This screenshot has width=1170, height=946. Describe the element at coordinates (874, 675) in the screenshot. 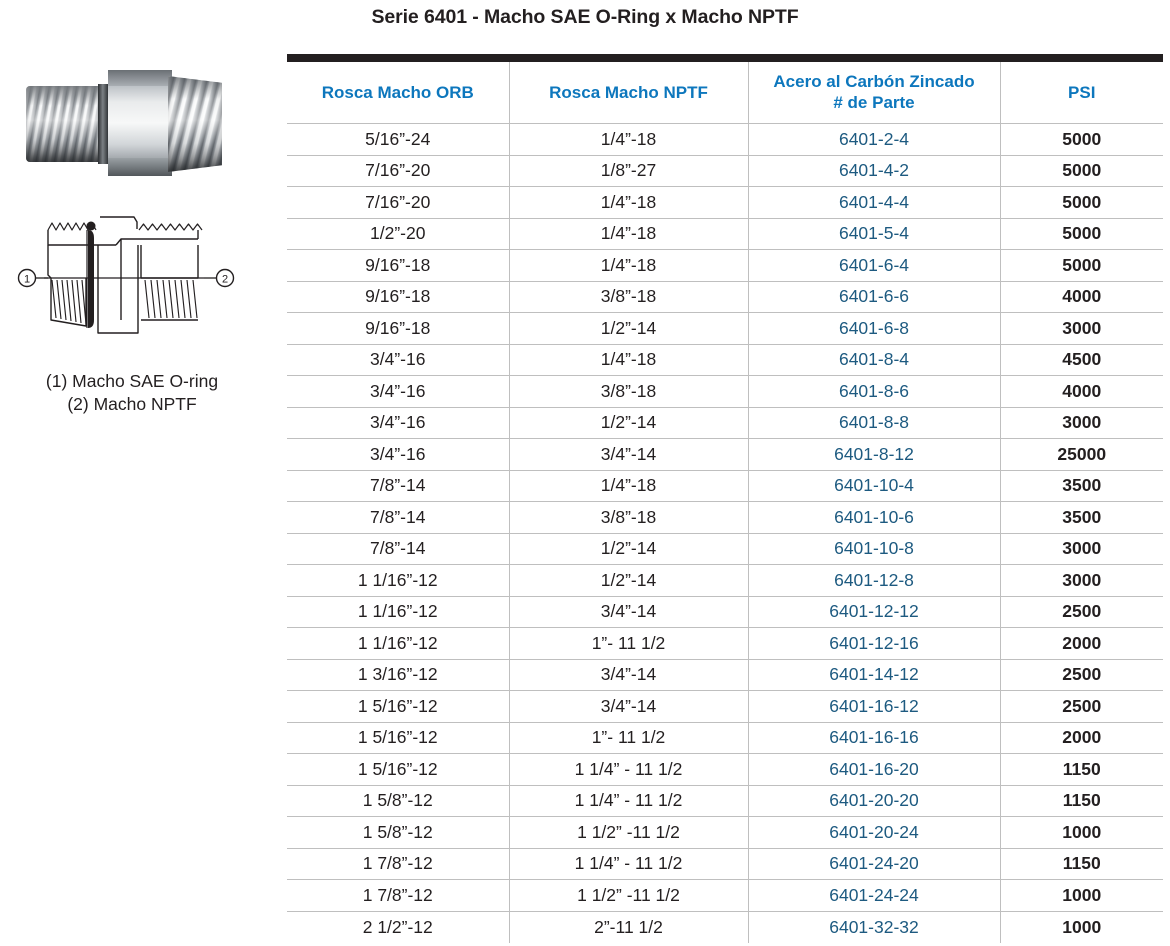

I see `cell-part-number: 6401-14-12` at that location.